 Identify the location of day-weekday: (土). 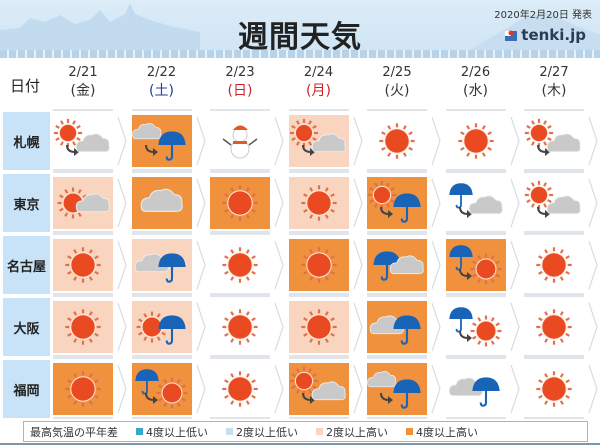
(161, 91).